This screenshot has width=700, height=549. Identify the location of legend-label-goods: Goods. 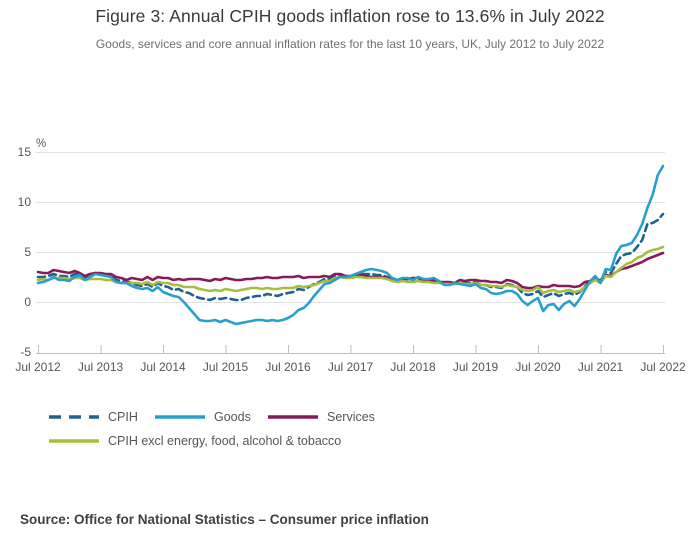
(232, 417).